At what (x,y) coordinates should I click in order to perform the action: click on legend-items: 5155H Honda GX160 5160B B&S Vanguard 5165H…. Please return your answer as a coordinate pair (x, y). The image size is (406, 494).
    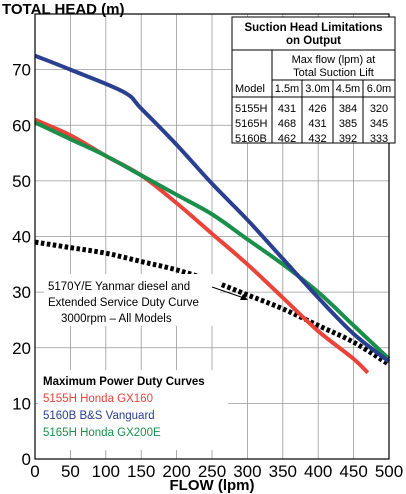
    Looking at the image, I should click on (102, 416).